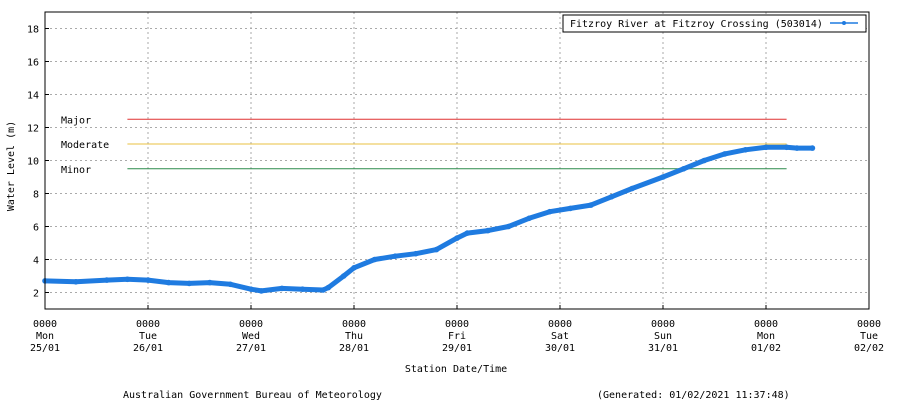 The width and height of the screenshot is (900, 403). I want to click on x-tick-label-day: Wed, so click(251, 336).